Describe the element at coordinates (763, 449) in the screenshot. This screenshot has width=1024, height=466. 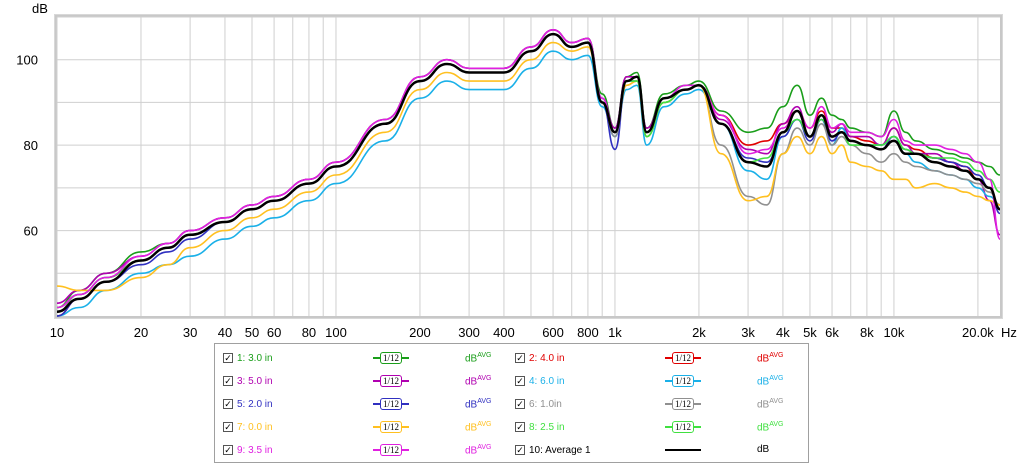
I see `legend-unit: dB` at that location.